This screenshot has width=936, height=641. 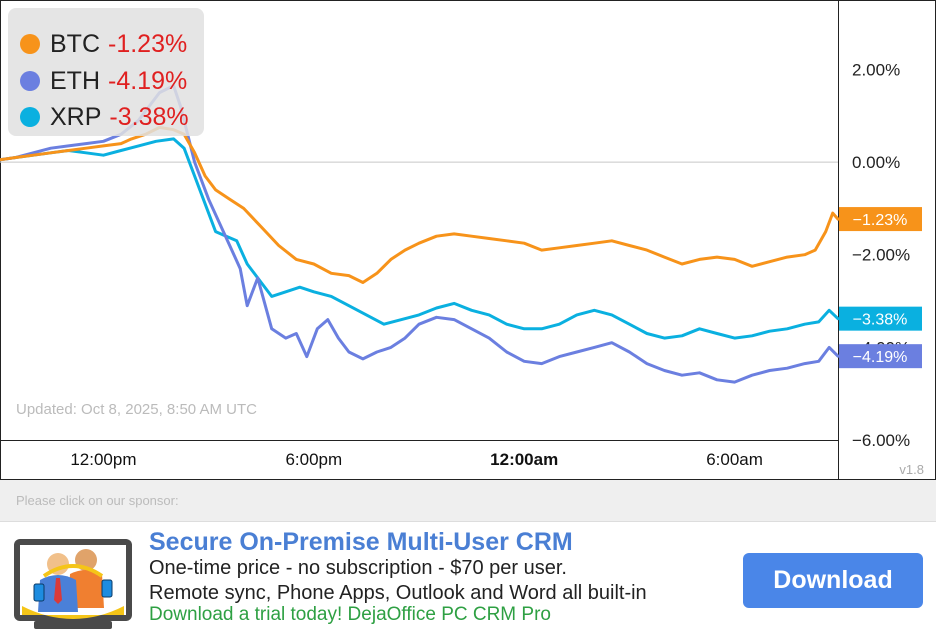 I want to click on legend-item-xrp: XRP -3.38%, so click(x=104, y=117).